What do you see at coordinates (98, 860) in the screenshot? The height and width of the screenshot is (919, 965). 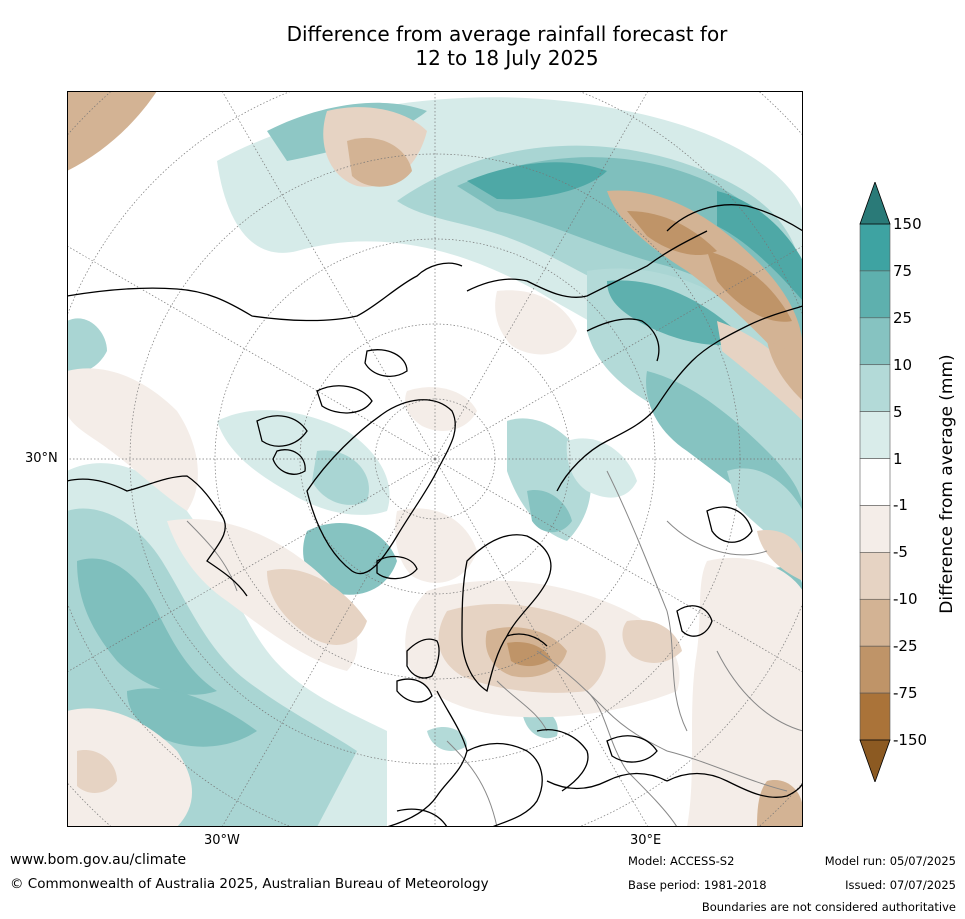 I see `footer-url: www.bom.gov.au/climate` at bounding box center [98, 860].